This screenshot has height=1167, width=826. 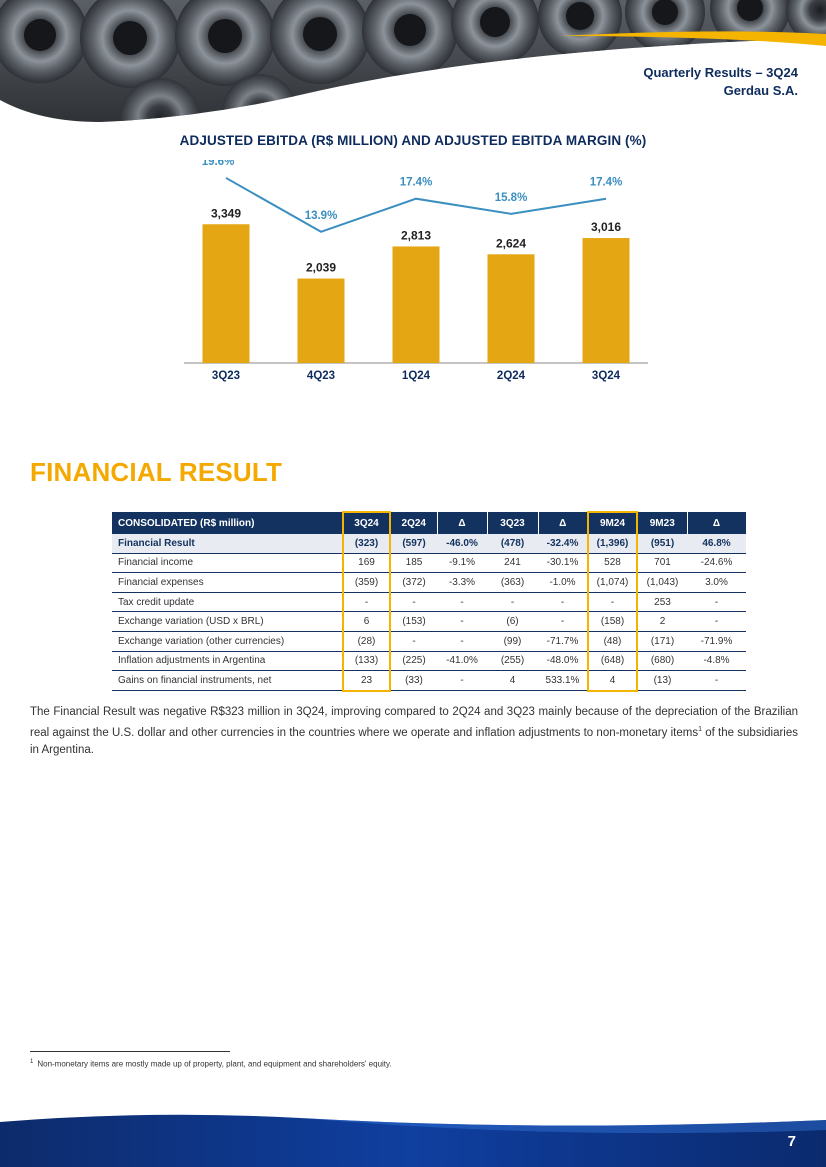 I want to click on x-tick-label: 4Q23, so click(x=321, y=376).